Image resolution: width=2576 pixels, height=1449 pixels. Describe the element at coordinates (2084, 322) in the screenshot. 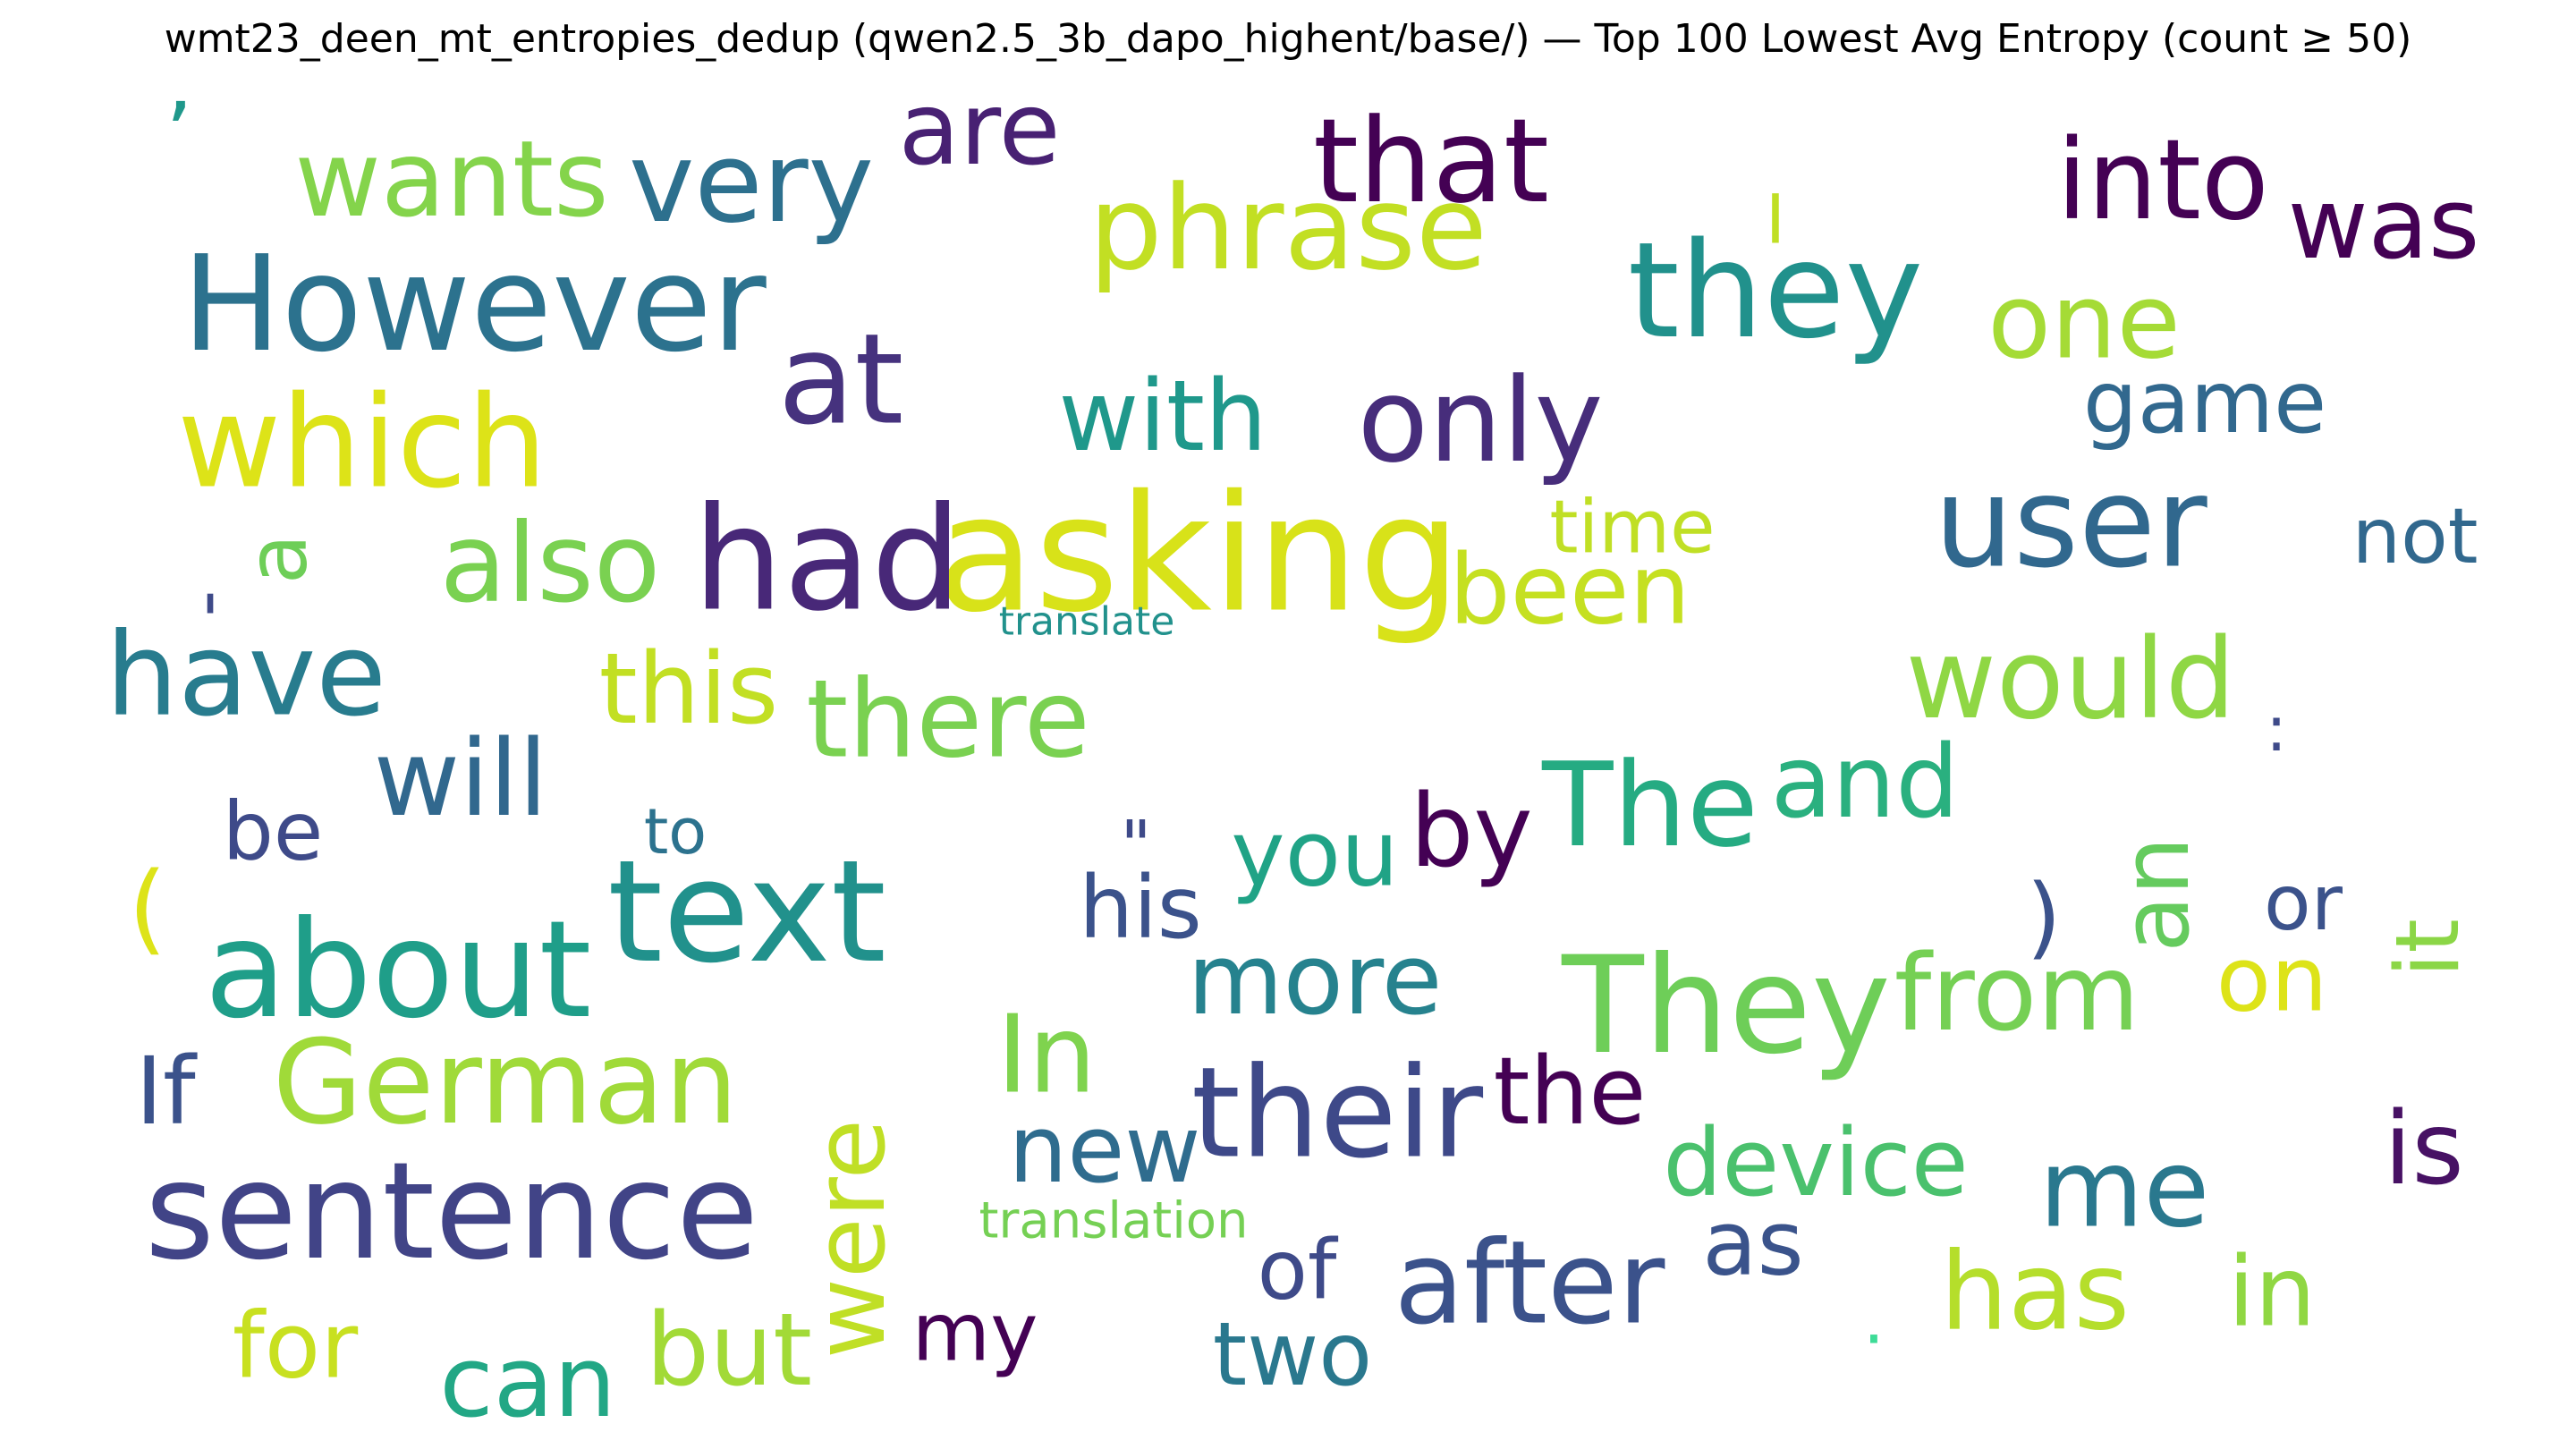

I see `cloud-word: one` at that location.